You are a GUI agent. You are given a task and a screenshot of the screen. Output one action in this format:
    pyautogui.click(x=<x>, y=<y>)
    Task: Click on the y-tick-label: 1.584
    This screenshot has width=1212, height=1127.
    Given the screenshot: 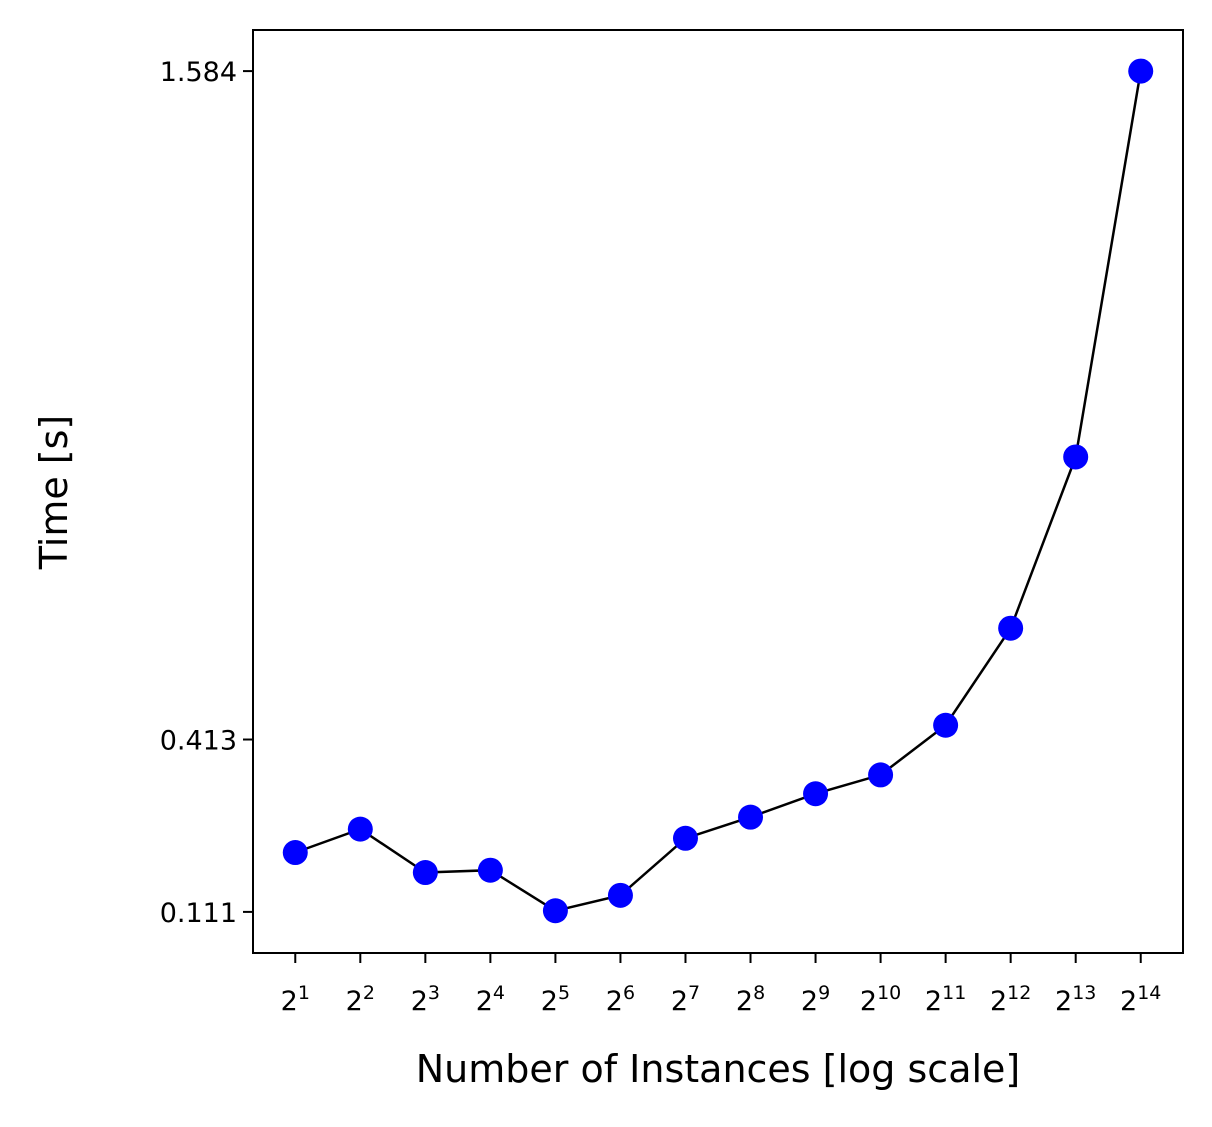 What is the action you would take?
    pyautogui.click(x=198, y=72)
    